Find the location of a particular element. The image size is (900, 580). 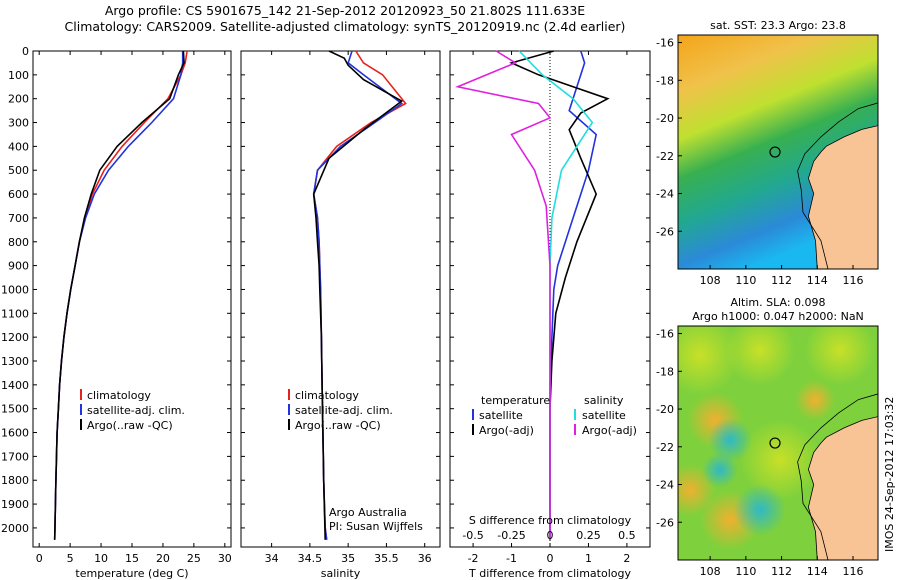

timestamp: IMOS 24-Sep-2012 17:03:32 is located at coordinates (889, 474).